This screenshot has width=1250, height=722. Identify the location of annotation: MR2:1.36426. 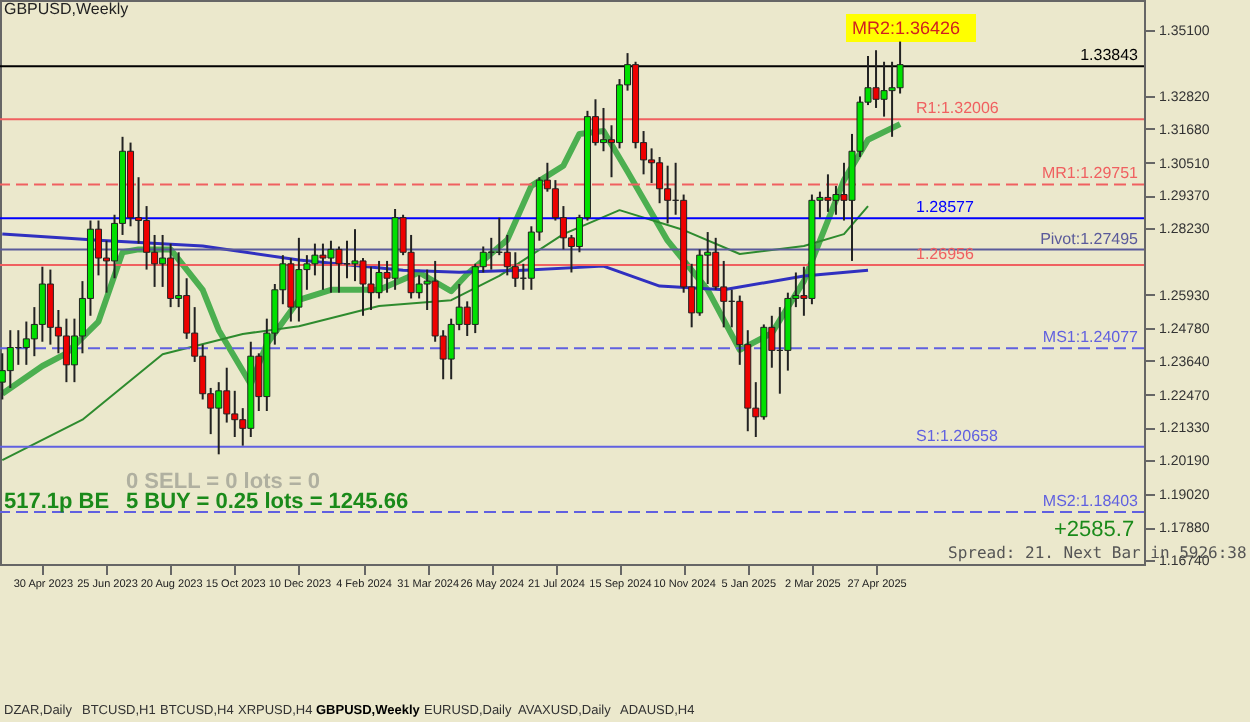
(906, 28).